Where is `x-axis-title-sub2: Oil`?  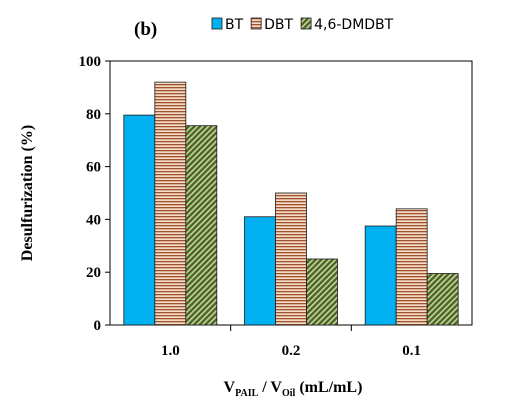
x-axis-title-sub2: Oil is located at coordinates (289, 393).